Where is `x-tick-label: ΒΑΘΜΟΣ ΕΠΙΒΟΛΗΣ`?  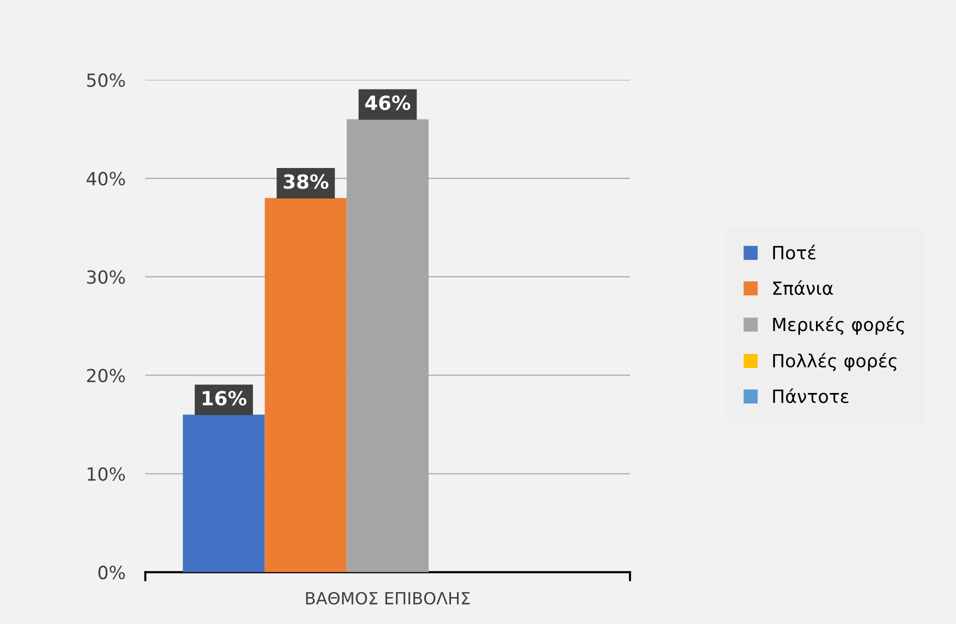 x-tick-label: ΒΑΘΜΟΣ ΕΠΙΒΟΛΗΣ is located at coordinates (388, 598).